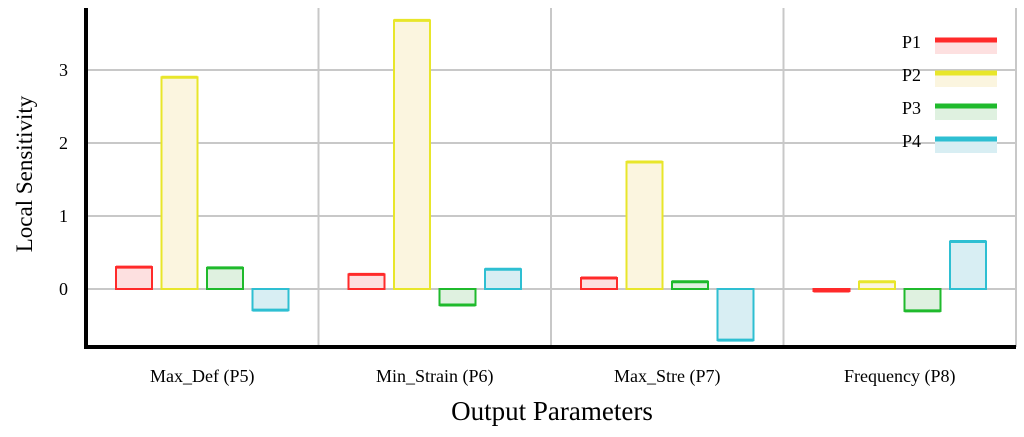 This screenshot has width=1024, height=437. Describe the element at coordinates (63, 143) in the screenshot. I see `y-tick-label: 2` at that location.